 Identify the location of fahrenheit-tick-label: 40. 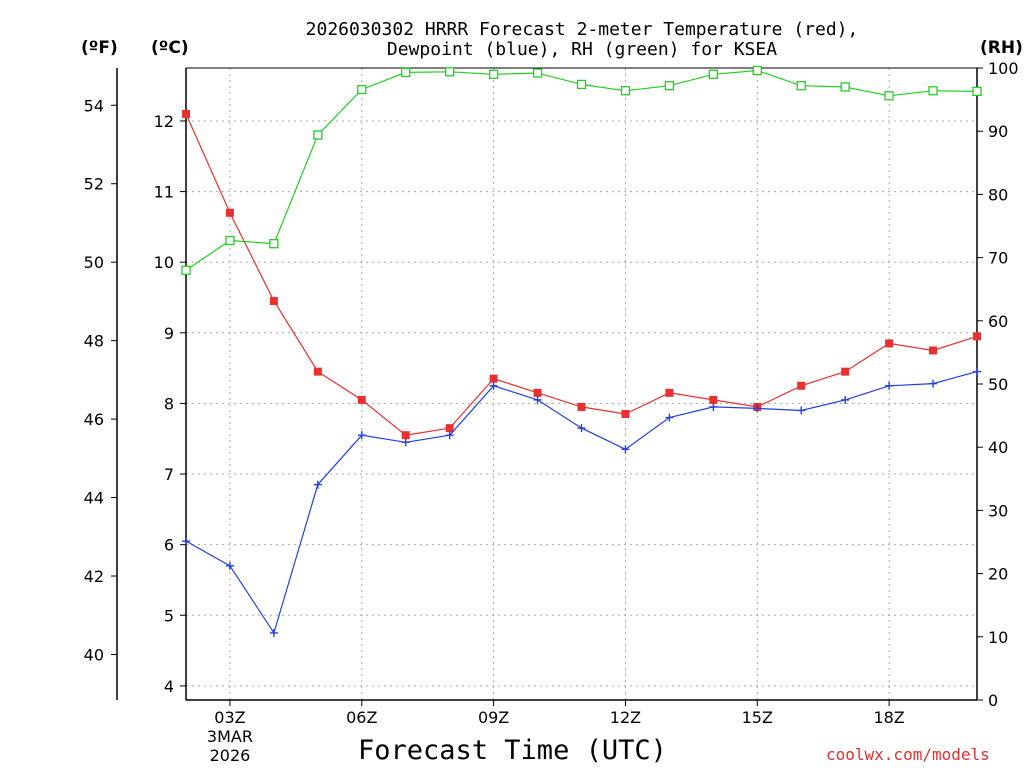
(94, 654).